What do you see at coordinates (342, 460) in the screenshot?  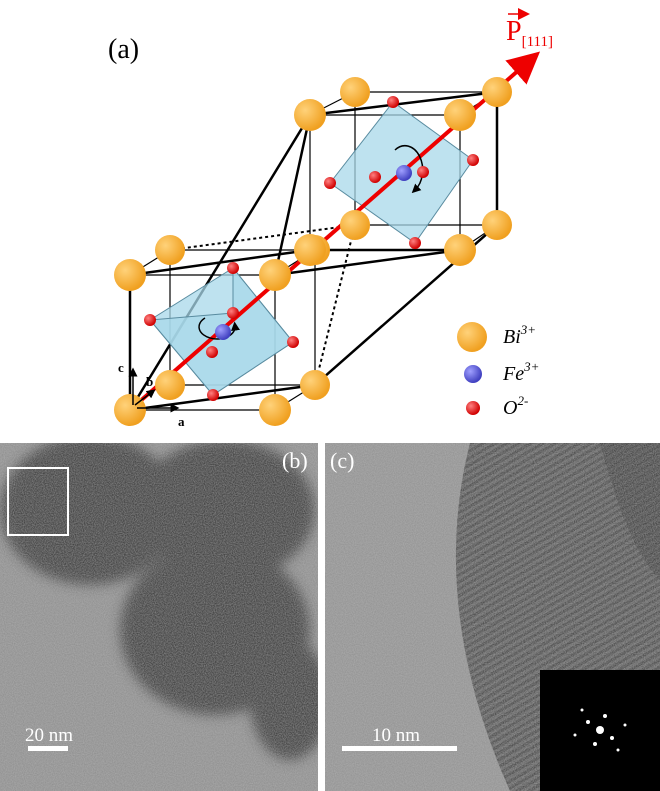 I see `panel-label: (c)` at bounding box center [342, 460].